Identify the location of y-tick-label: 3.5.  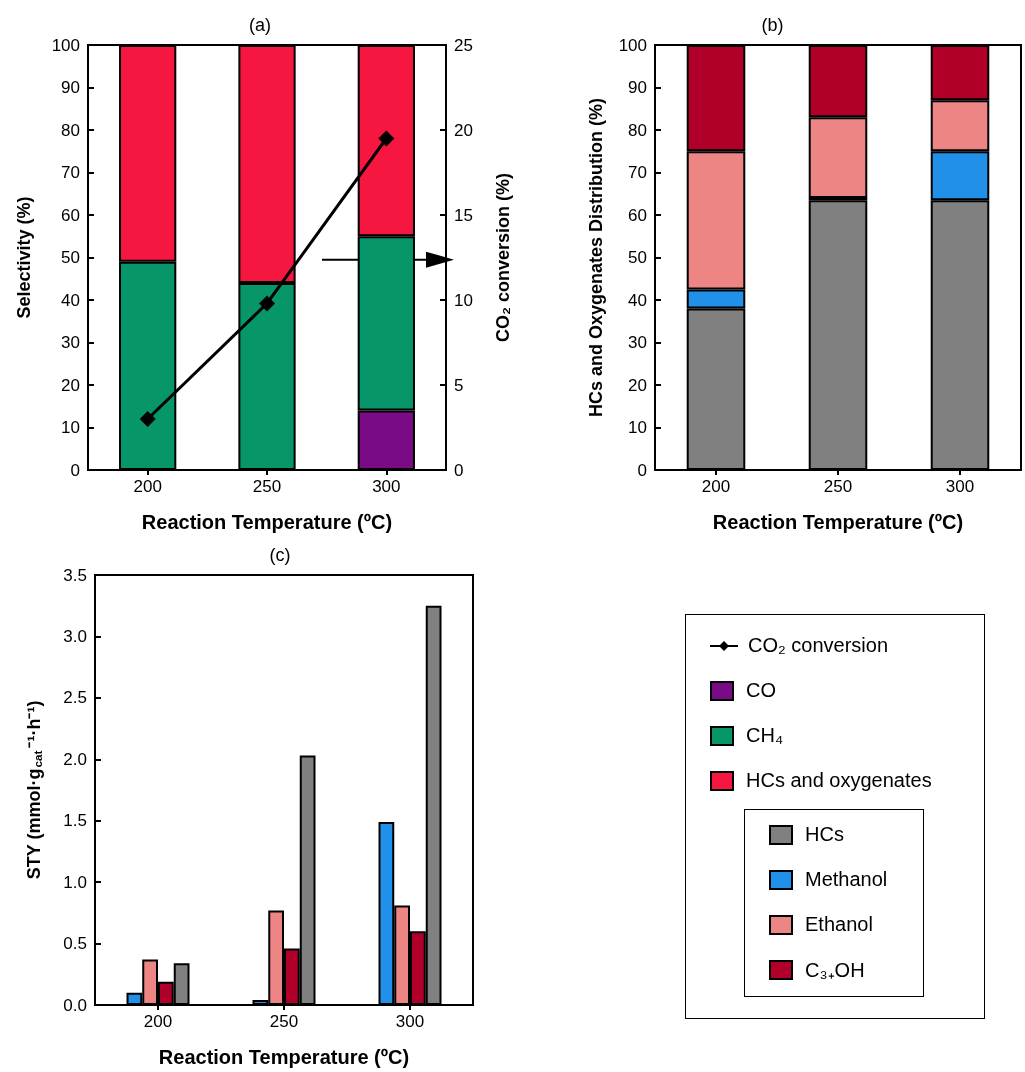
(75, 575).